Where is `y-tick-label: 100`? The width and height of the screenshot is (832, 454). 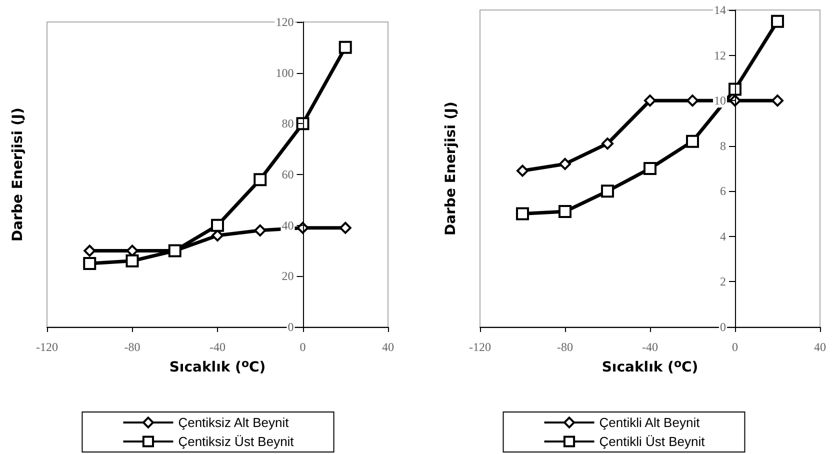
y-tick-label: 100 is located at coordinates (285, 73).